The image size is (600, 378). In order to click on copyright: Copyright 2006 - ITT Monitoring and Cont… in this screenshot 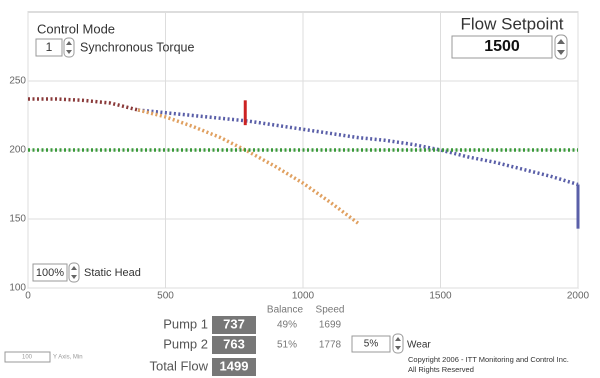, I will do `click(488, 359)`.